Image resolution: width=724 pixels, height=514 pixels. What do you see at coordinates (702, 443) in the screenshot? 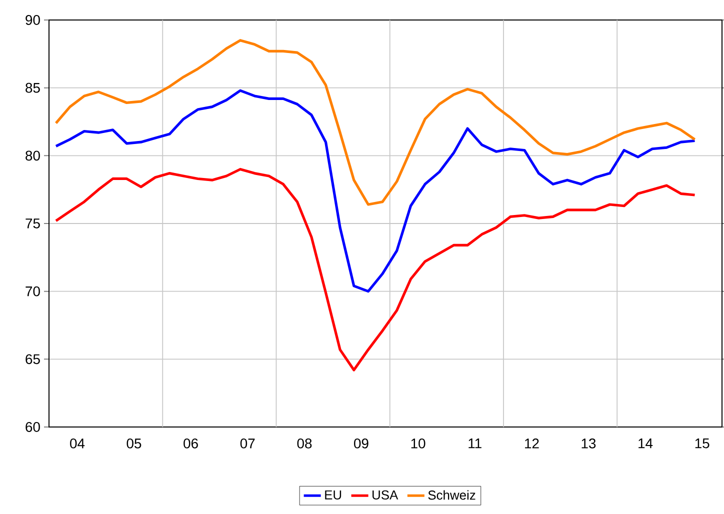
I see `x-tick-label: 15` at bounding box center [702, 443].